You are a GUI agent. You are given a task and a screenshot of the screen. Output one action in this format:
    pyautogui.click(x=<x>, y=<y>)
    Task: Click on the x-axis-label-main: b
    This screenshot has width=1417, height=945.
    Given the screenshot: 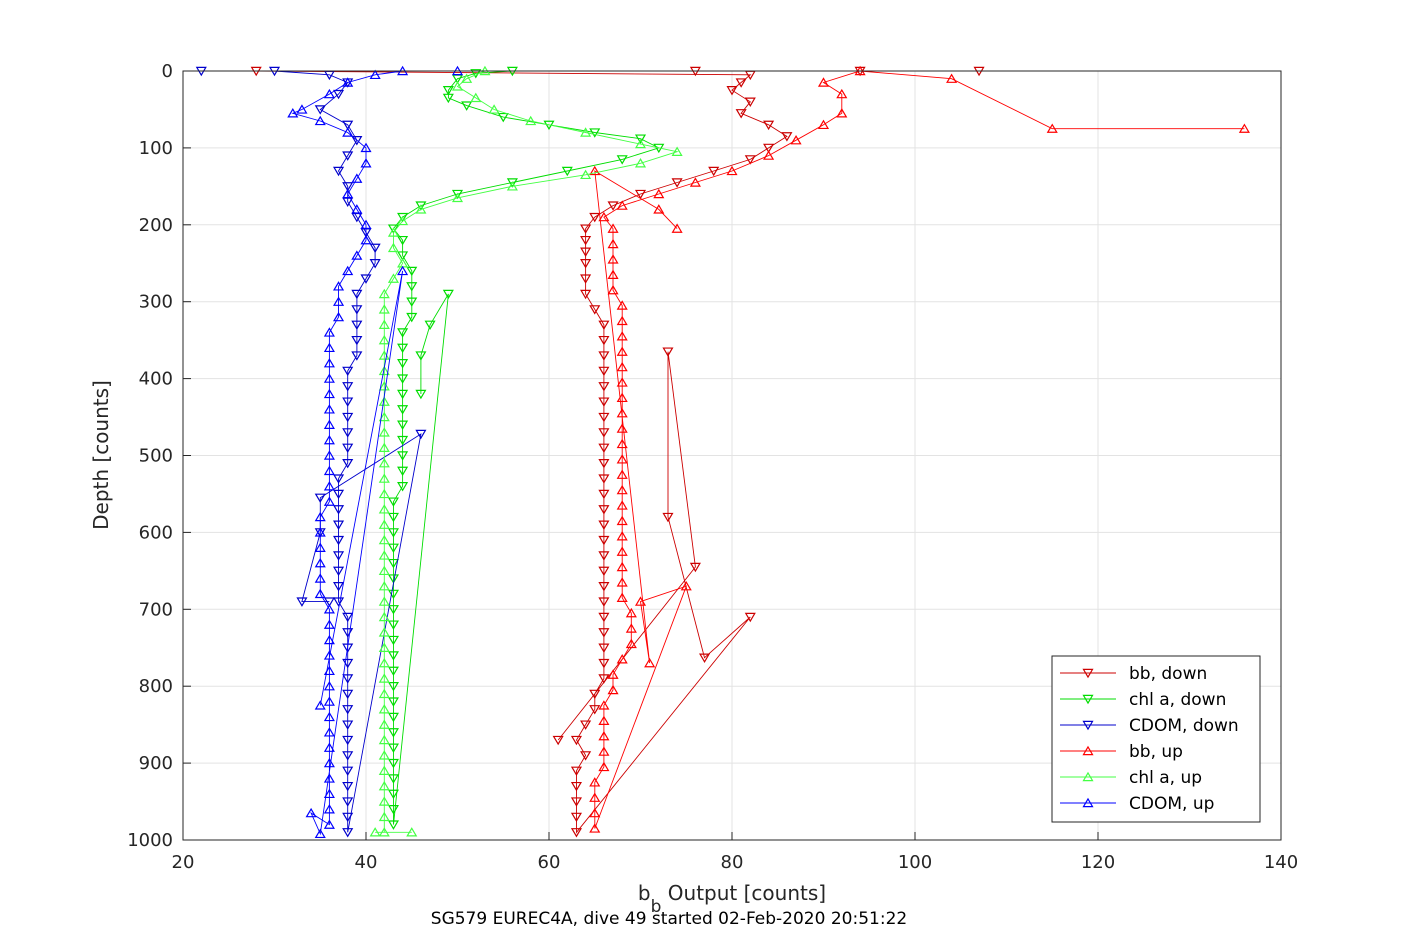 What is the action you would take?
    pyautogui.click(x=644, y=893)
    